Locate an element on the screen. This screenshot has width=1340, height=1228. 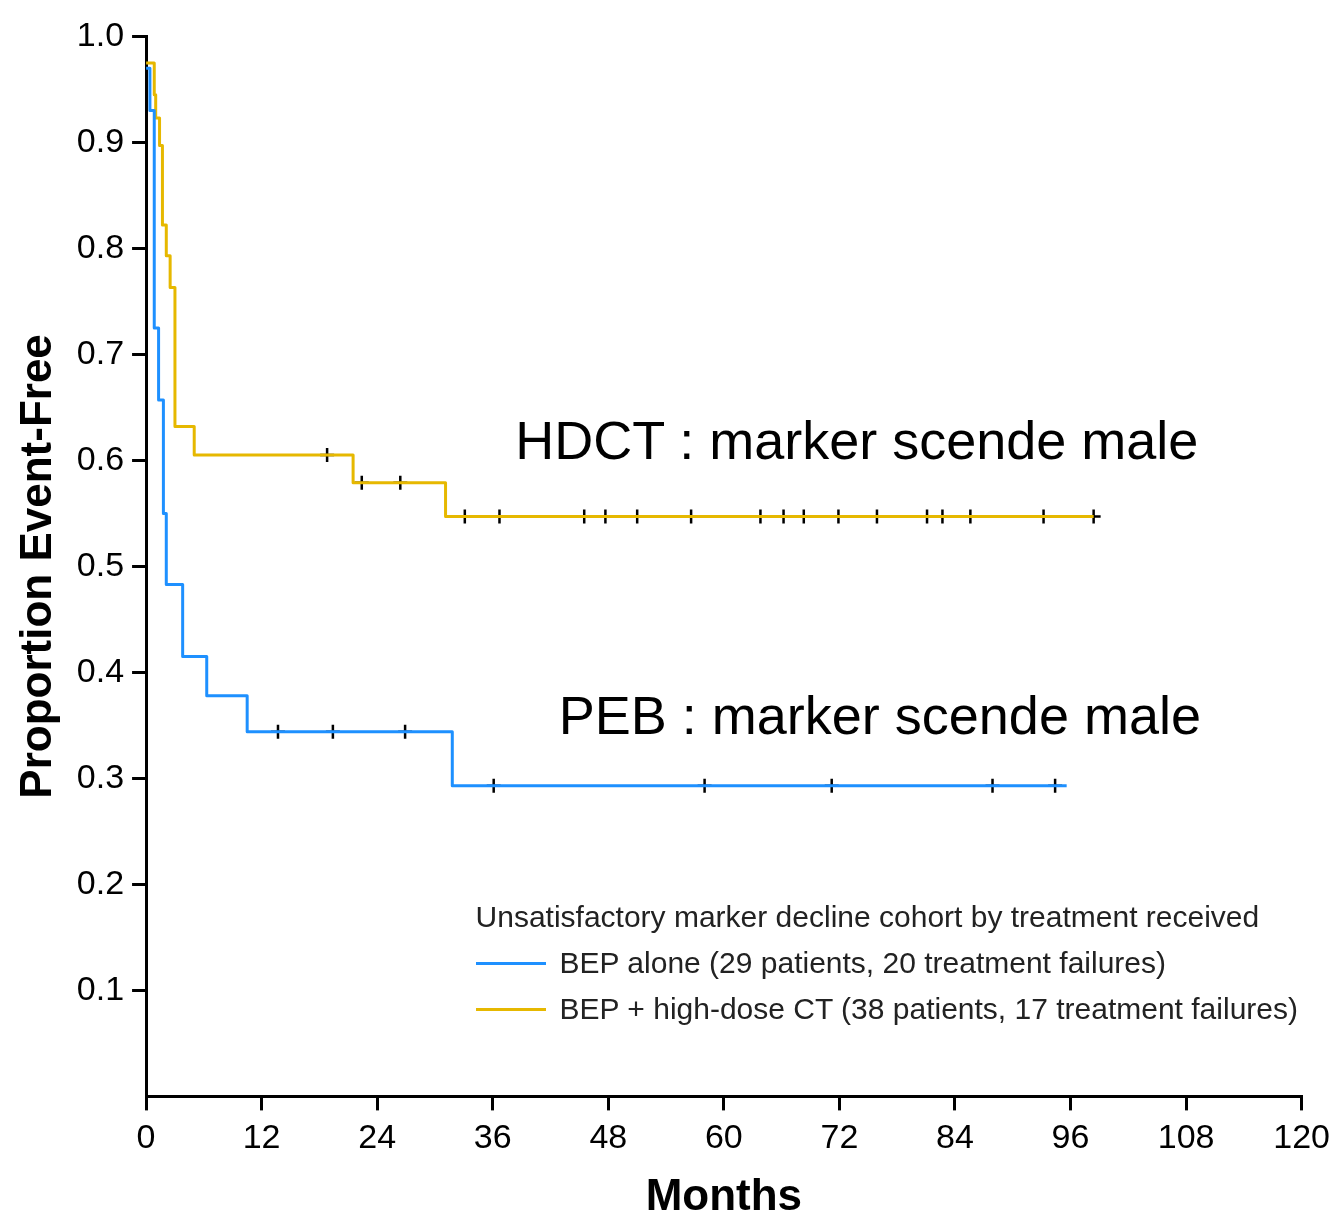
annotation: PEB : marker scende male is located at coordinates (879, 714).